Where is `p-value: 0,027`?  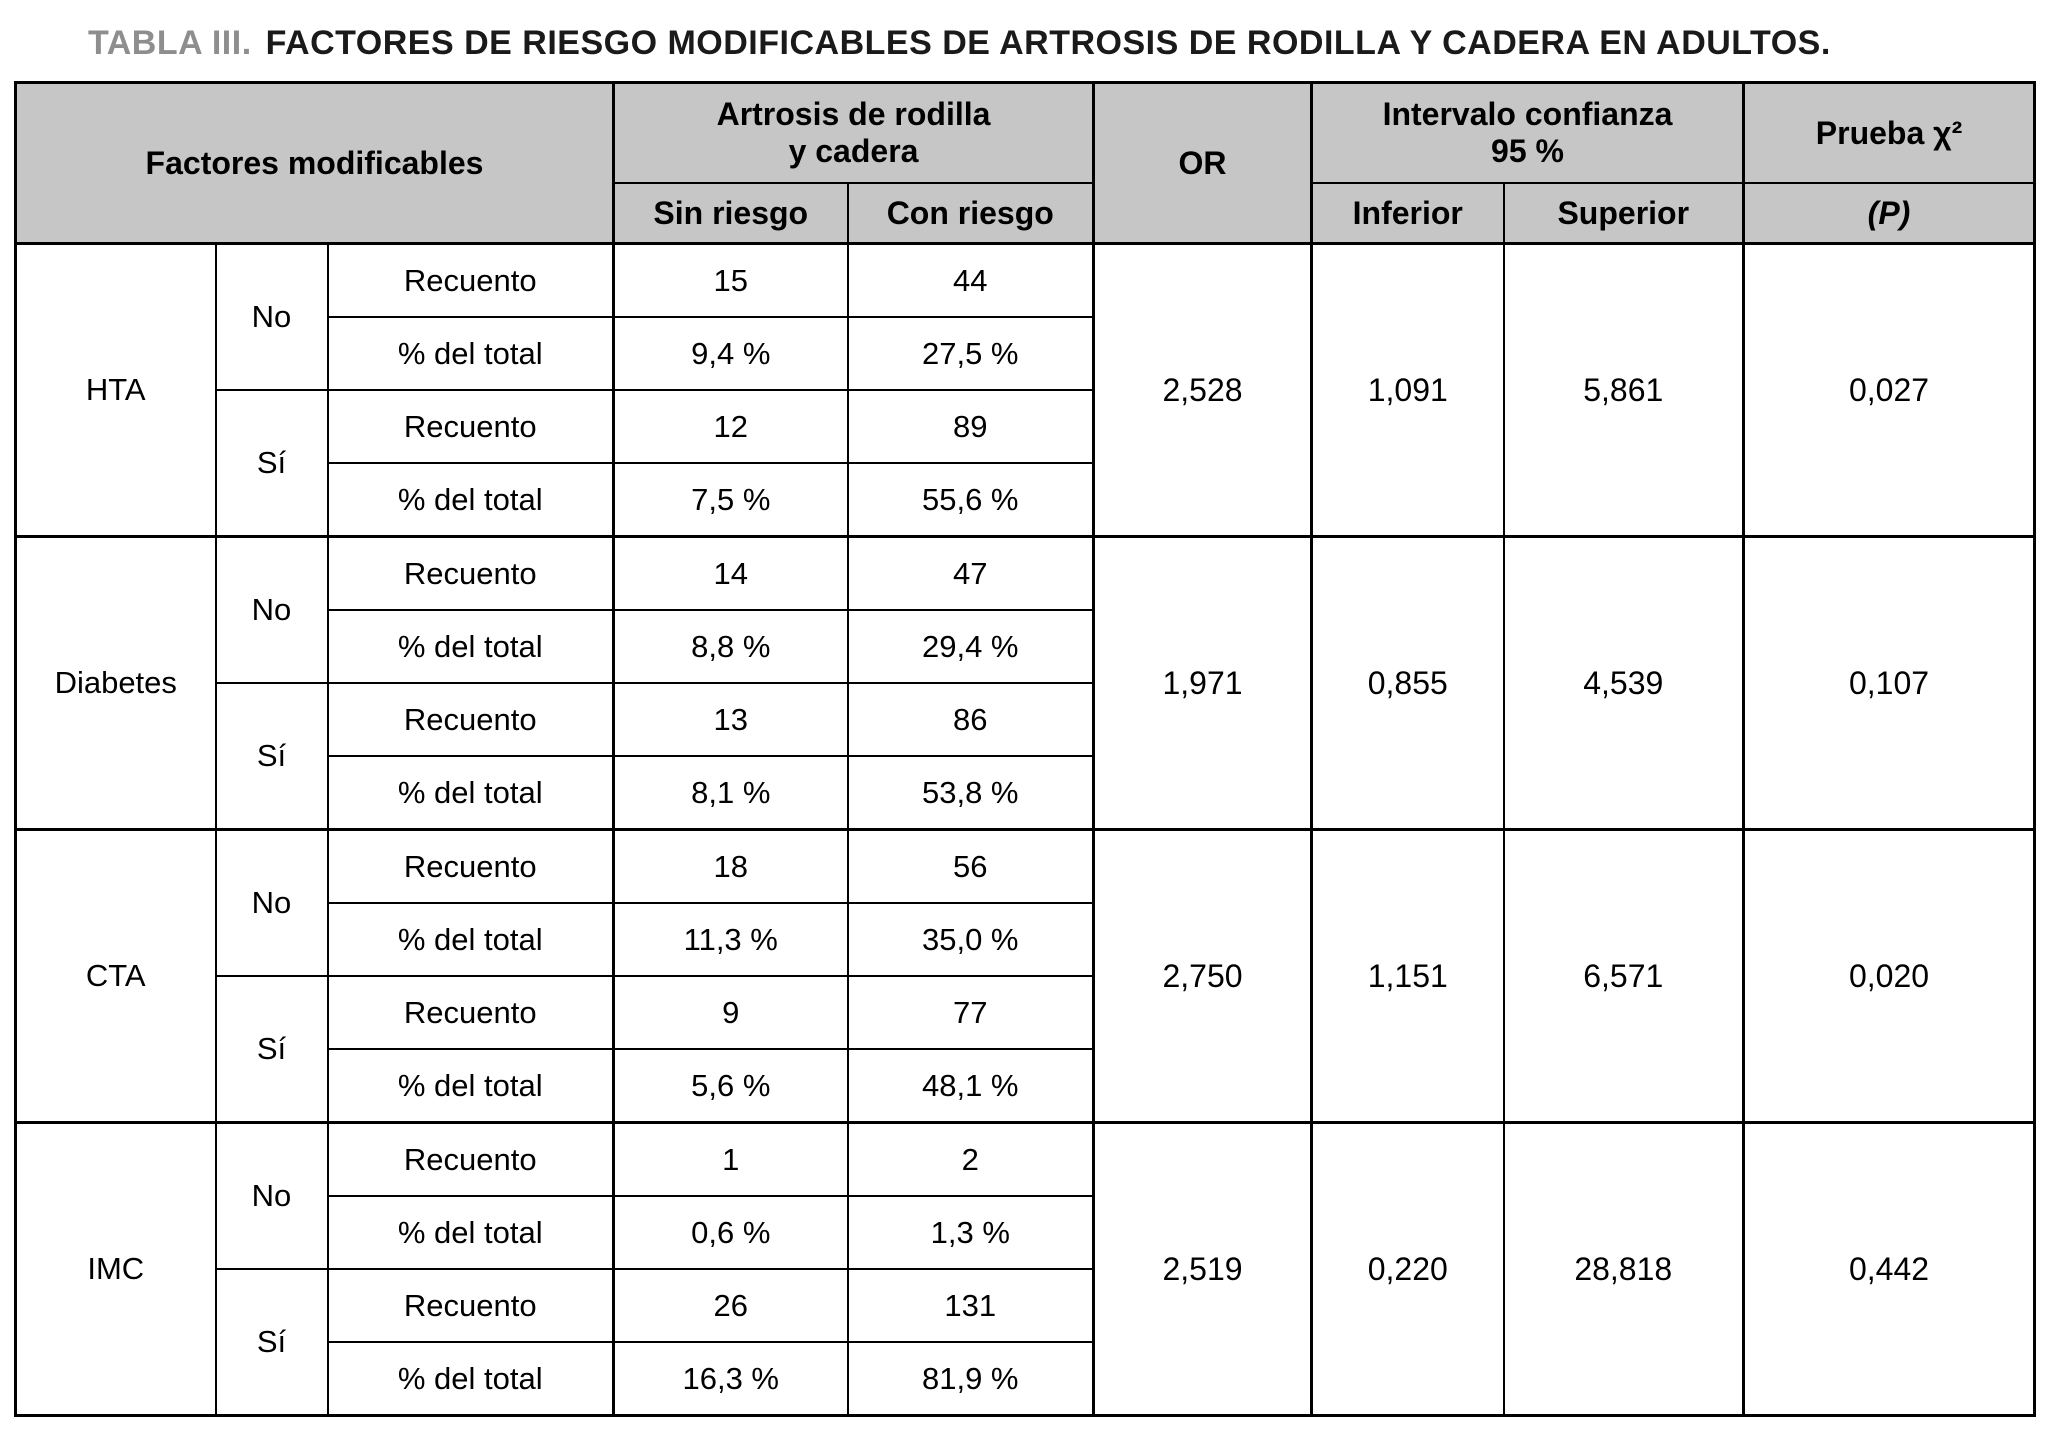 p-value: 0,027 is located at coordinates (1889, 390).